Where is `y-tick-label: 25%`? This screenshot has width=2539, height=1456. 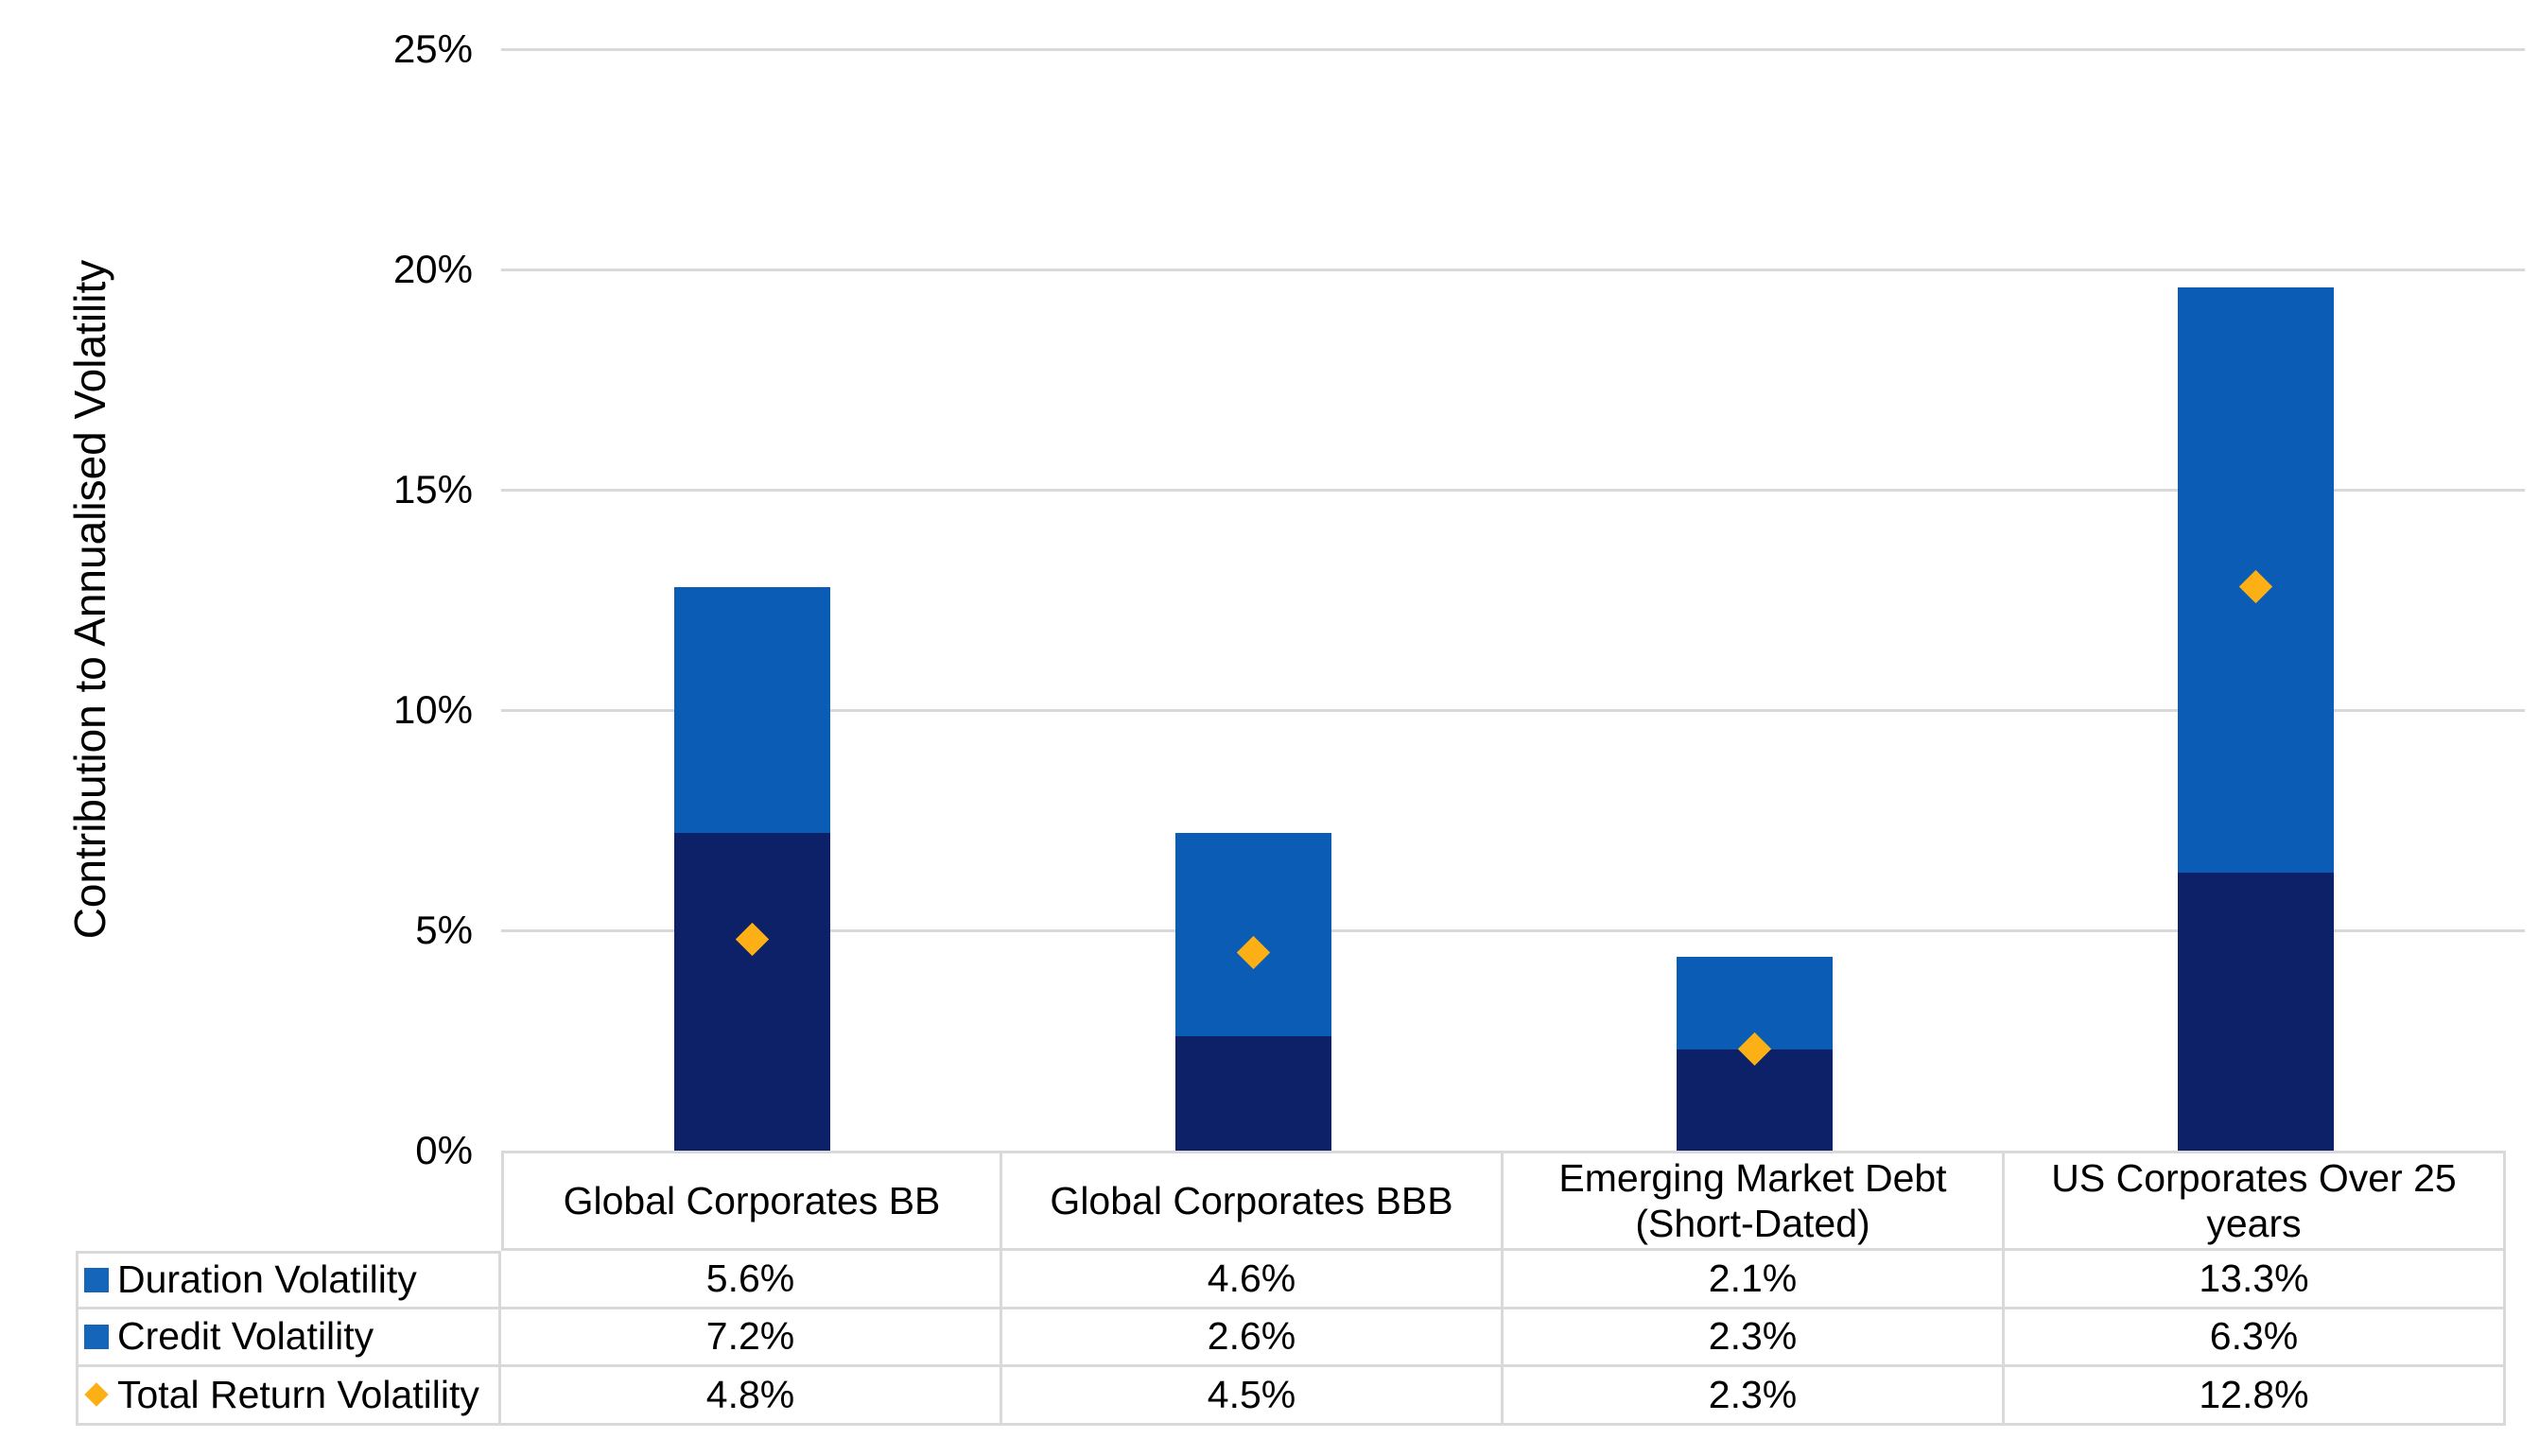 y-tick-label: 25% is located at coordinates (432, 48).